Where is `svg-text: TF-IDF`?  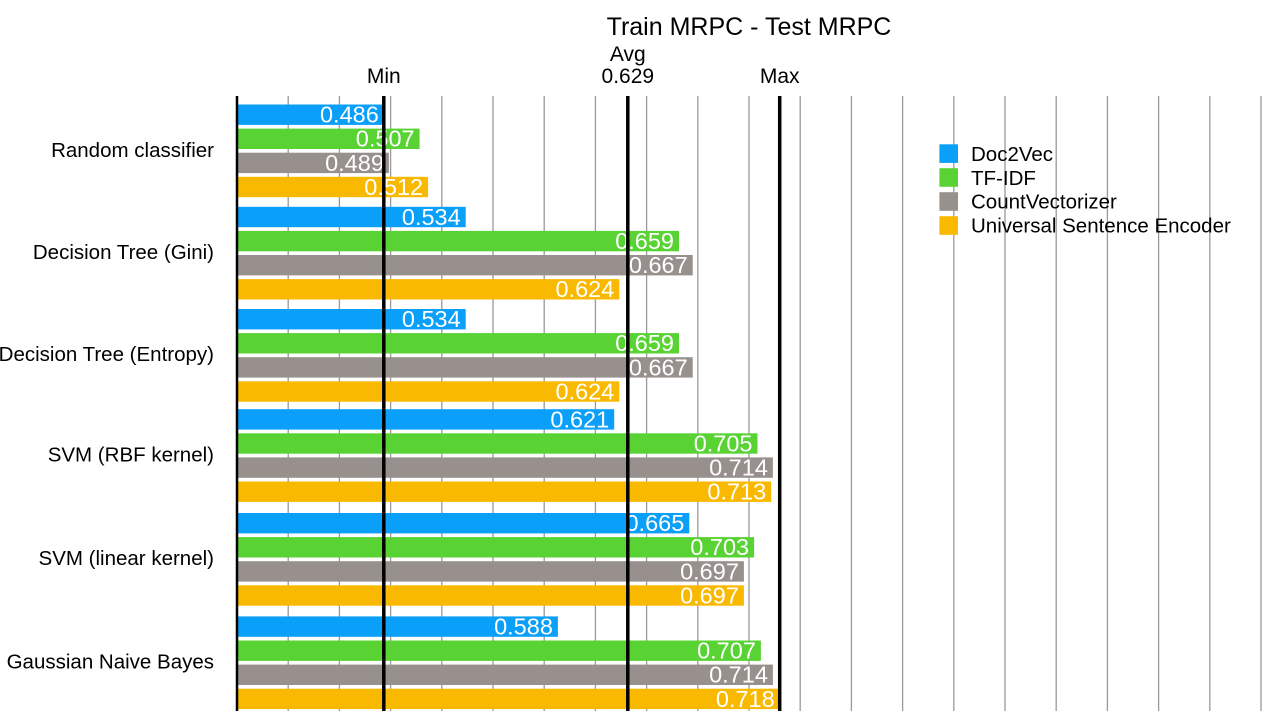 svg-text: TF-IDF is located at coordinates (1003, 178).